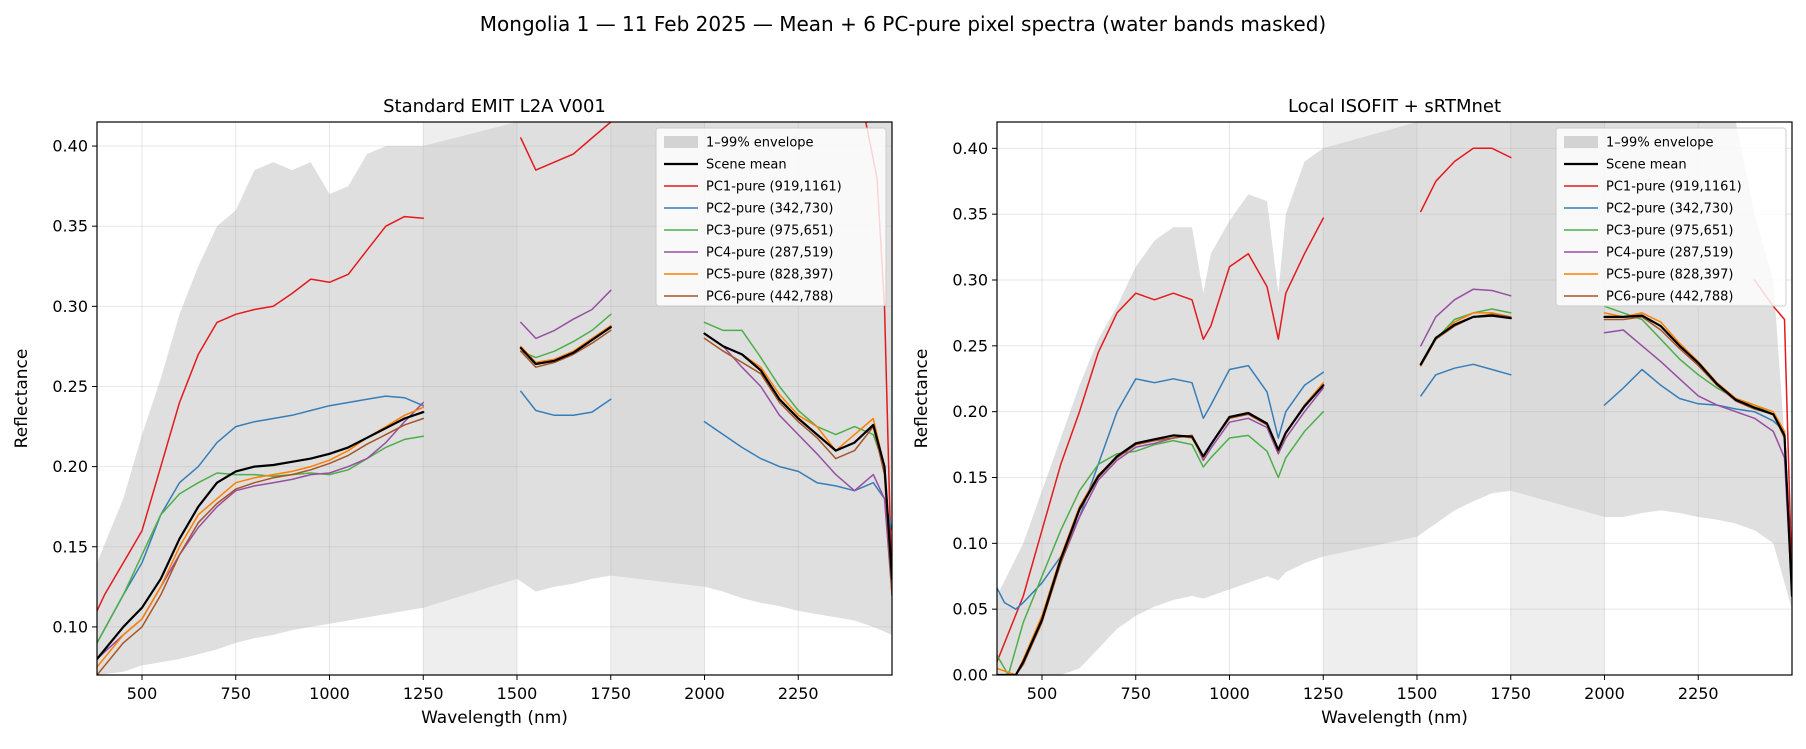 This screenshot has width=1806, height=749. Describe the element at coordinates (970, 675) in the screenshot. I see `y-tick-label: 0.00` at that location.